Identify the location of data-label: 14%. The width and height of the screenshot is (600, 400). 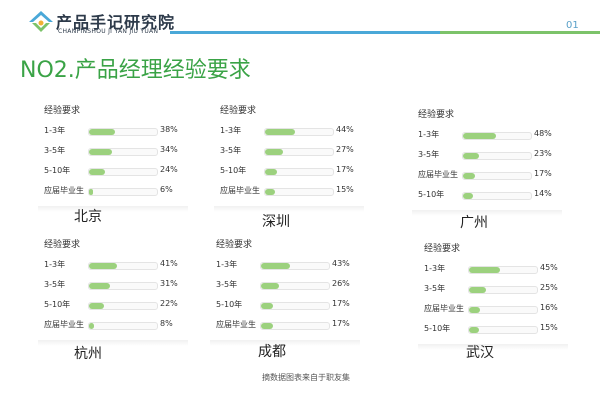
(543, 193).